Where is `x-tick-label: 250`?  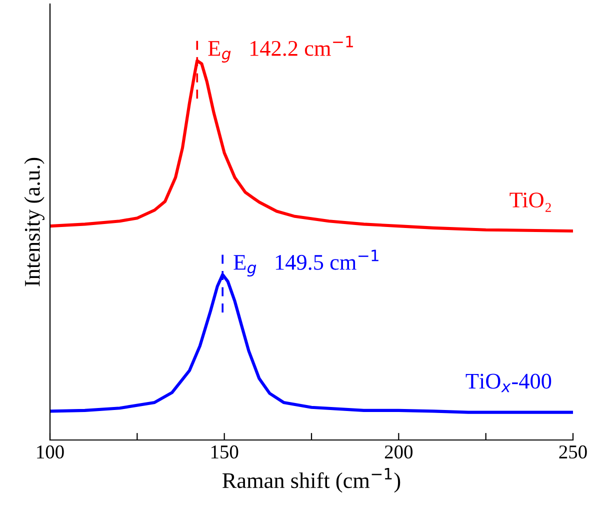
x-tick-label: 250 is located at coordinates (573, 452).